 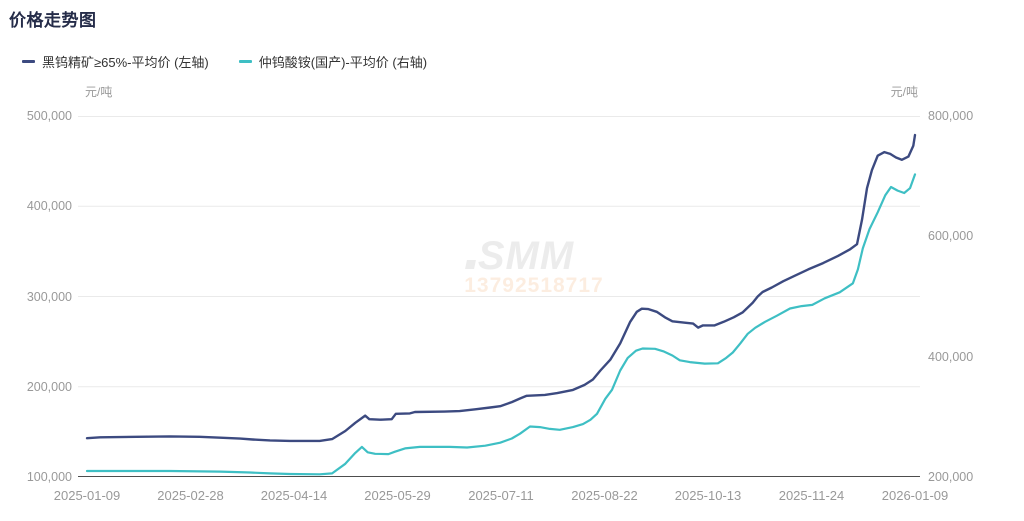 What do you see at coordinates (501, 495) in the screenshot?
I see `x-axis-tick: 2025-07-11` at bounding box center [501, 495].